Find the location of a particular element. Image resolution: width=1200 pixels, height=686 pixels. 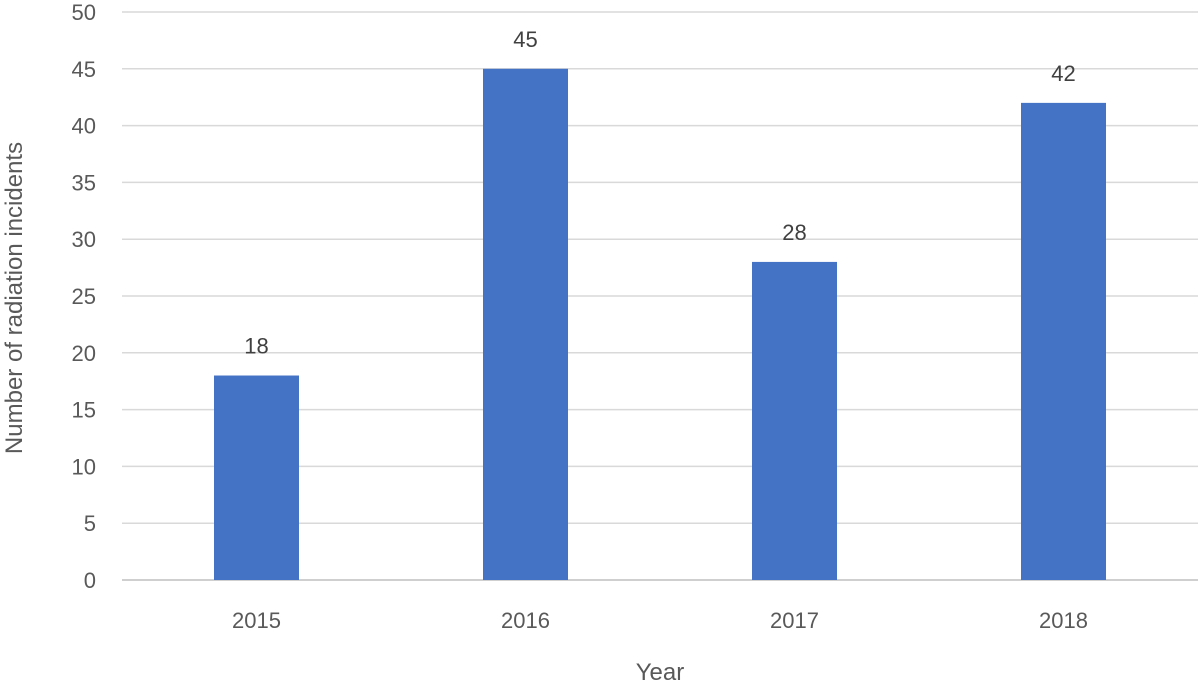

y-tick-label: 5 is located at coordinates (90, 523).